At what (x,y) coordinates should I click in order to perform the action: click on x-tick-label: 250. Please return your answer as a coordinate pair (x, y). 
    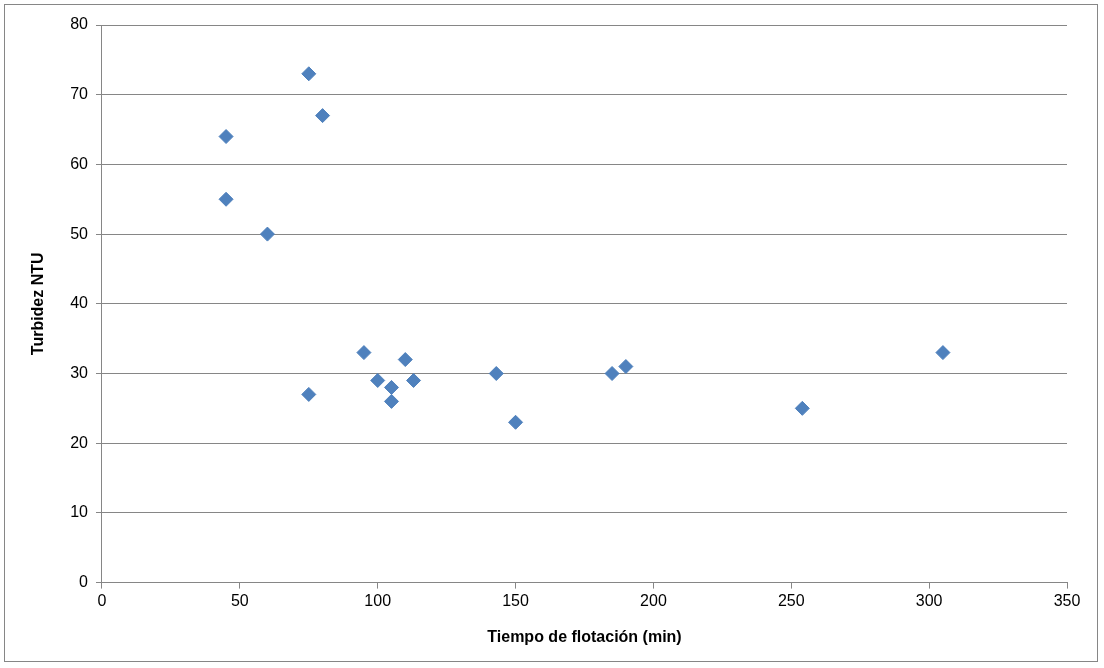
    Looking at the image, I should click on (791, 600).